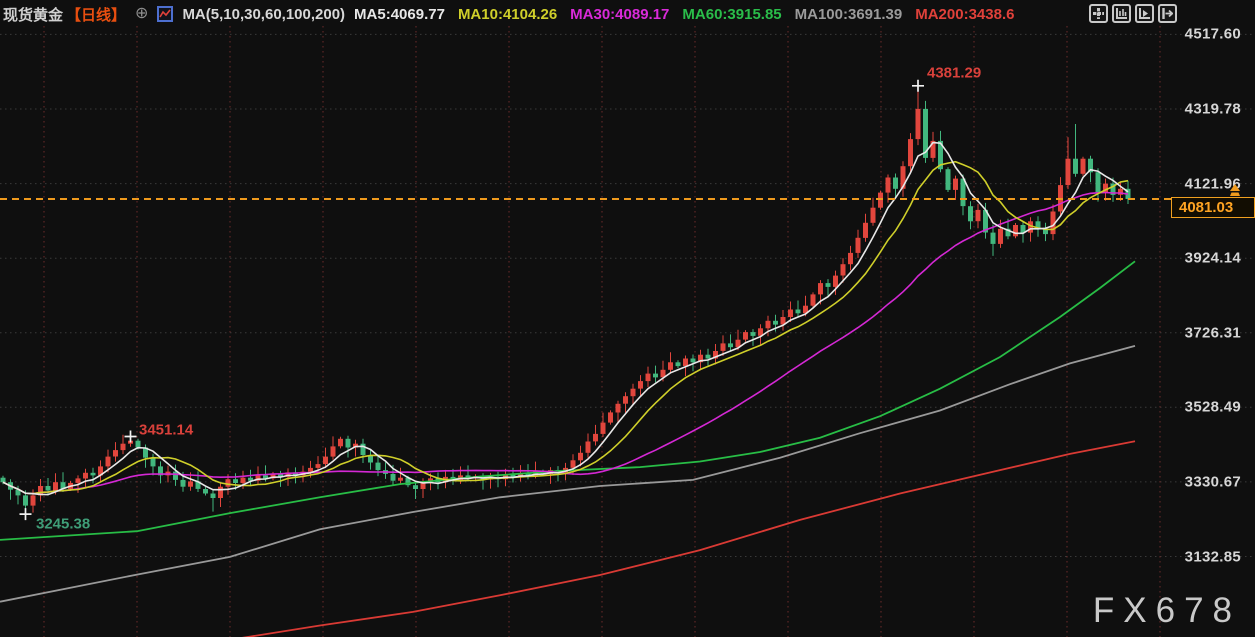  I want to click on ma-value-label: MA100:3691.39, so click(848, 14).